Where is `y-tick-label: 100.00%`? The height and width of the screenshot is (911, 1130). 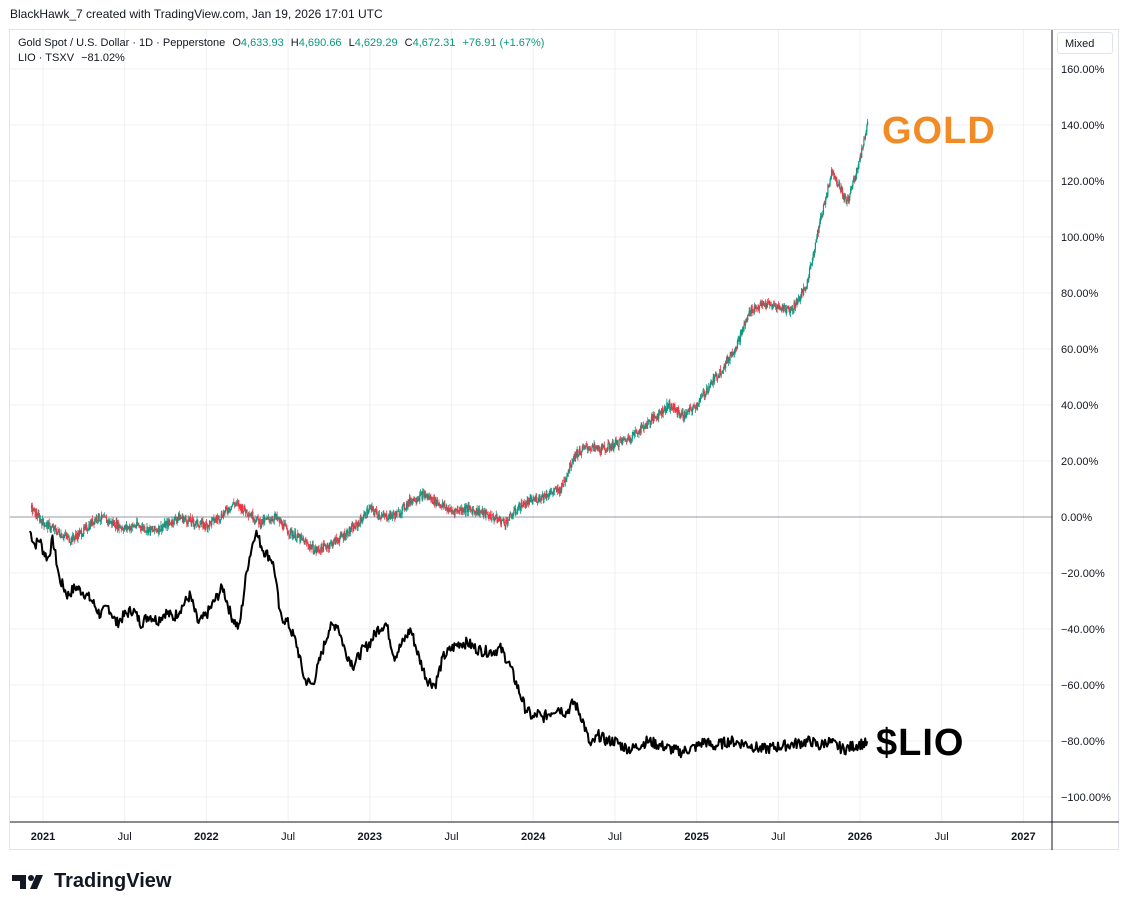
y-tick-label: 100.00% is located at coordinates (1083, 238).